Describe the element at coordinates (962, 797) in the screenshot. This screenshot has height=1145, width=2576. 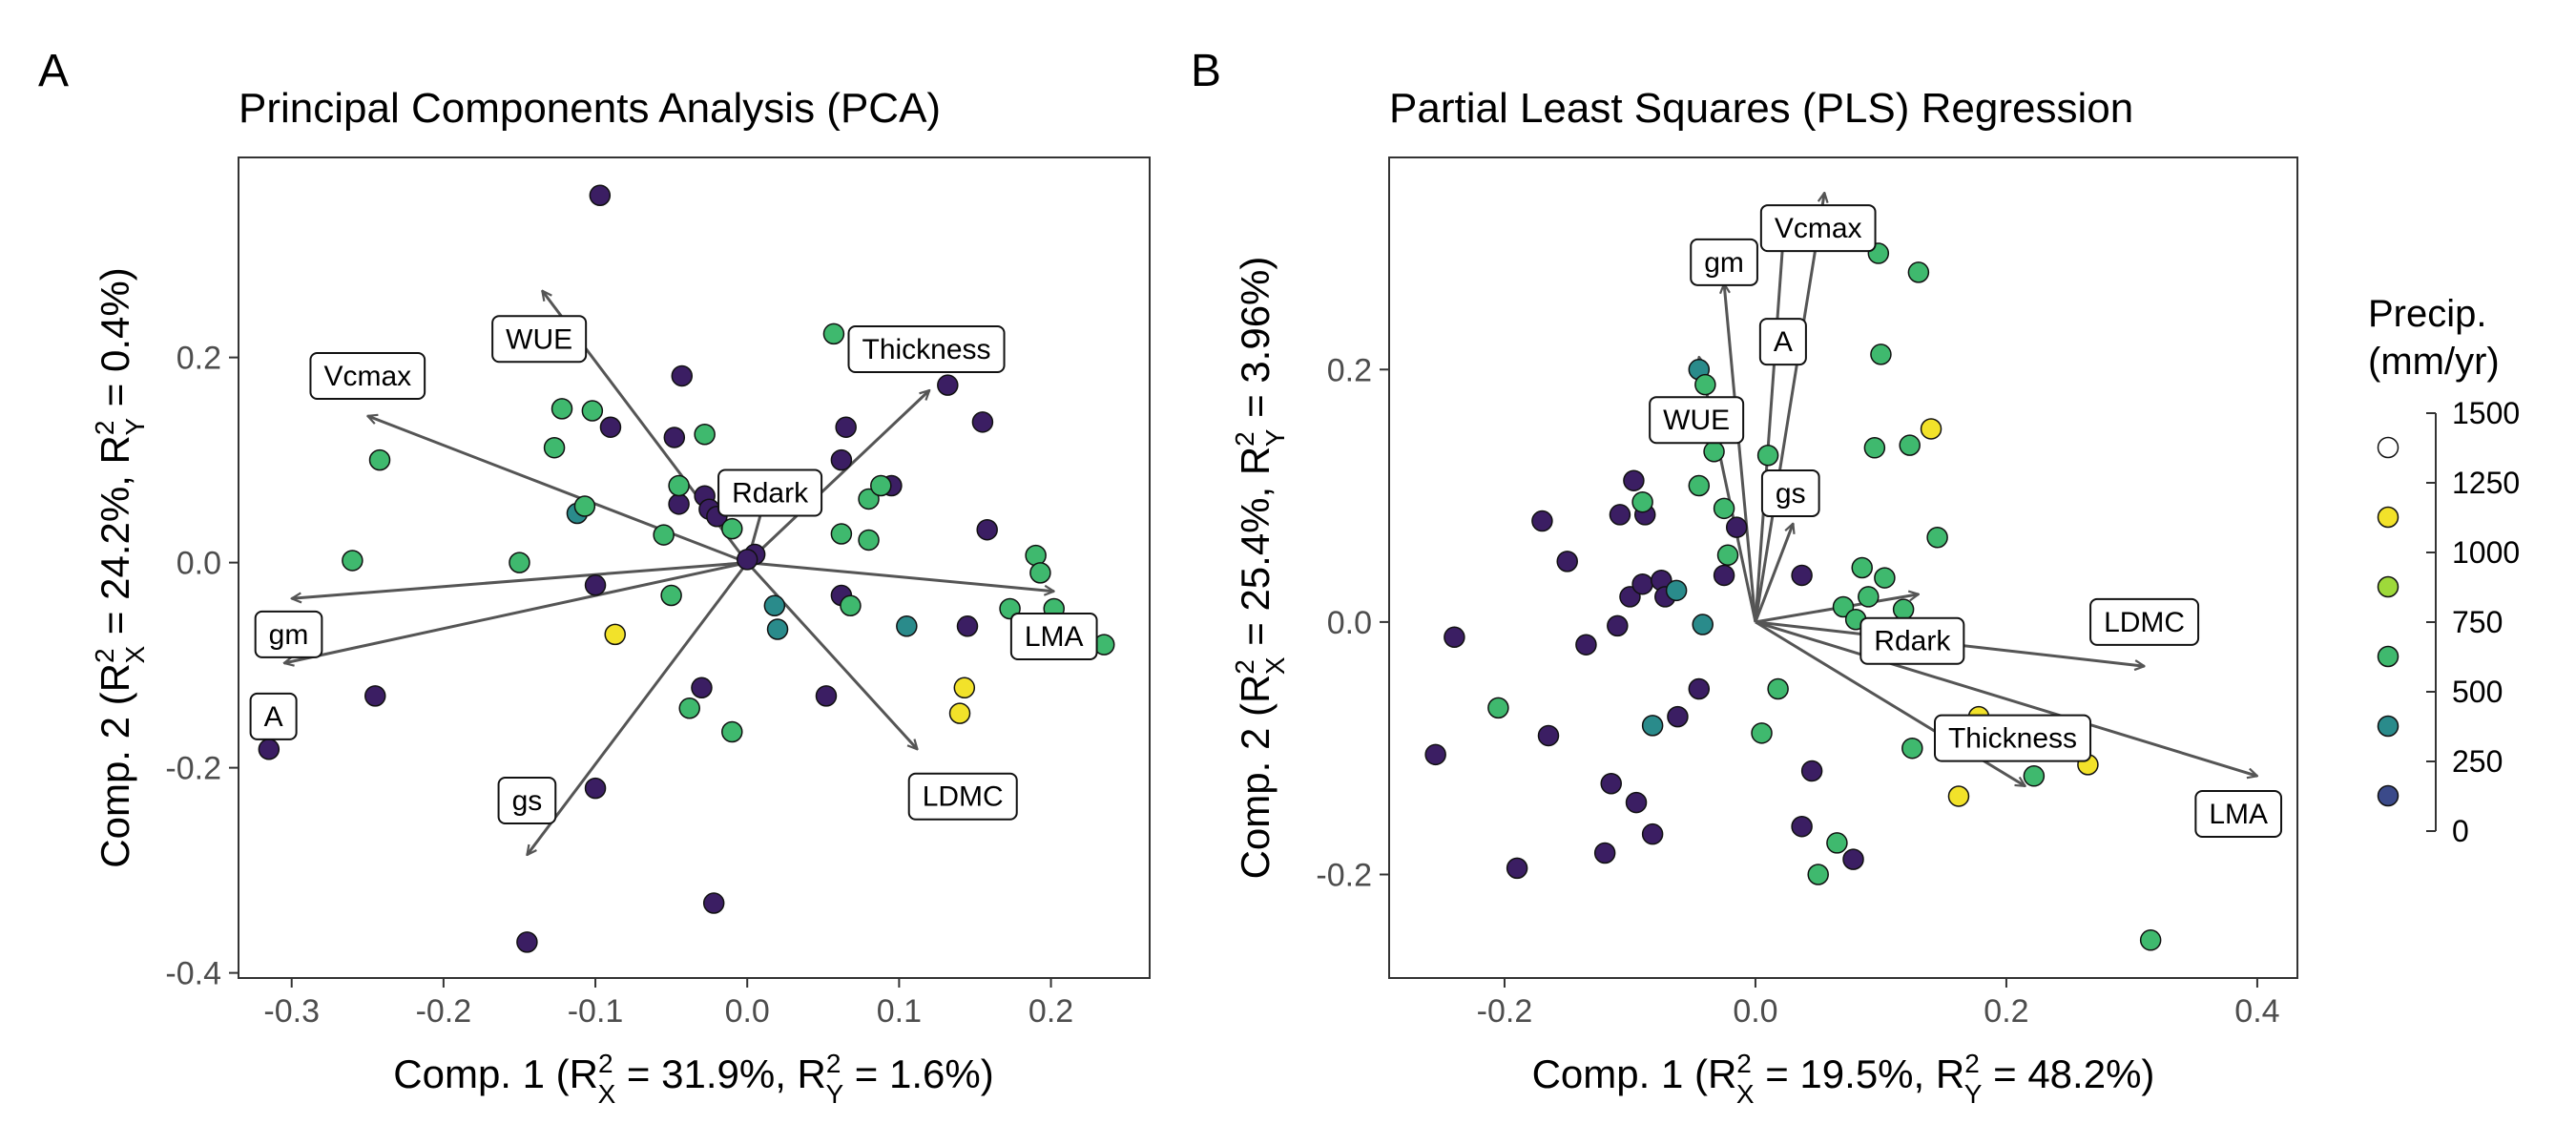
I see `loading-label-ldmc: LDMC` at that location.